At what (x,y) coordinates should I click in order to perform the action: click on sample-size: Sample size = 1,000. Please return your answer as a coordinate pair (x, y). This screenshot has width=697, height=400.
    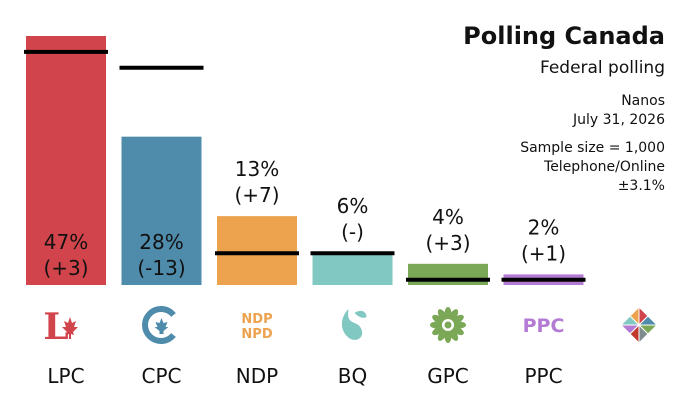
    Looking at the image, I should click on (592, 148).